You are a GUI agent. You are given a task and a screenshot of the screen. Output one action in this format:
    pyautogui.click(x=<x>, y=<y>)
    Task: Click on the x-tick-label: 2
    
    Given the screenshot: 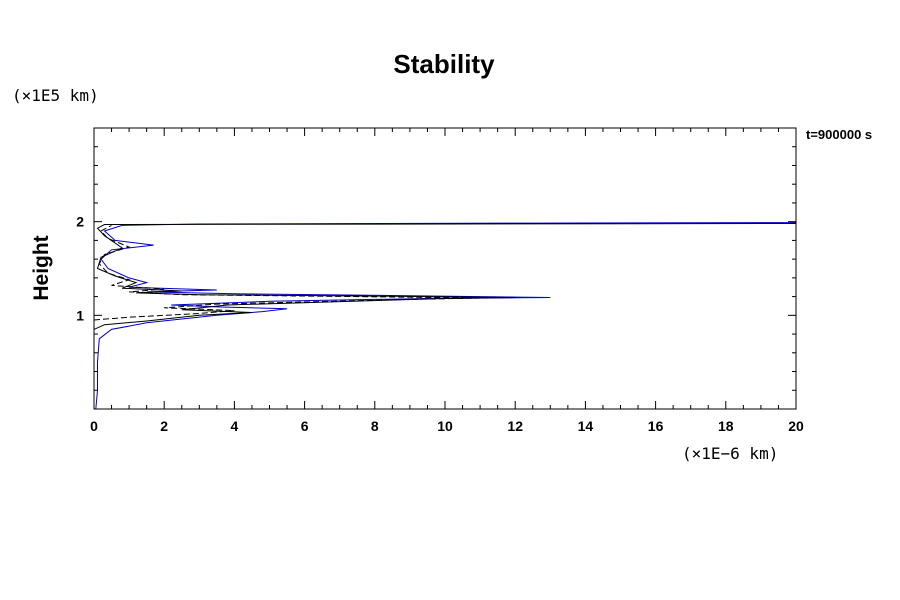 What is the action you would take?
    pyautogui.click(x=164, y=426)
    